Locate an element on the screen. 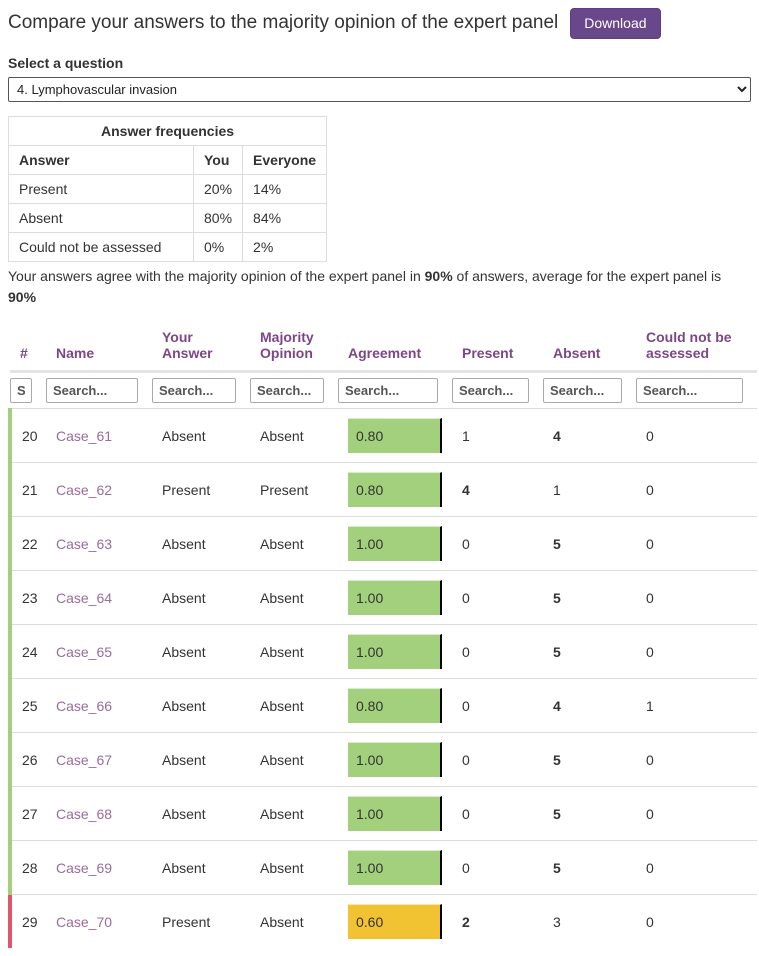 The width and height of the screenshot is (759, 956). search-input-could-not-be-assessed is located at coordinates (689, 391).